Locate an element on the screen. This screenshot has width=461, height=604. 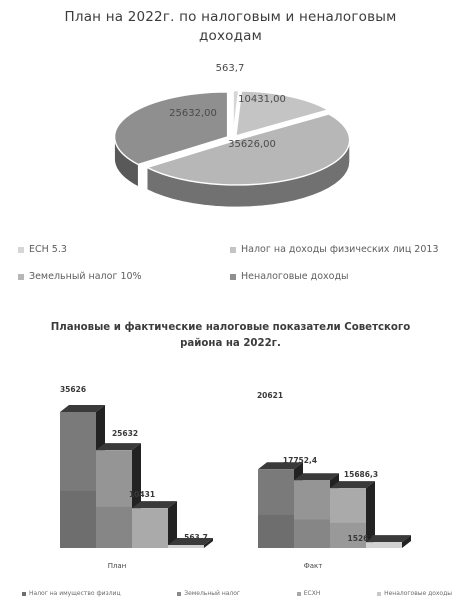
bar-data-label-1-1: 35626 is located at coordinates (73, 389).